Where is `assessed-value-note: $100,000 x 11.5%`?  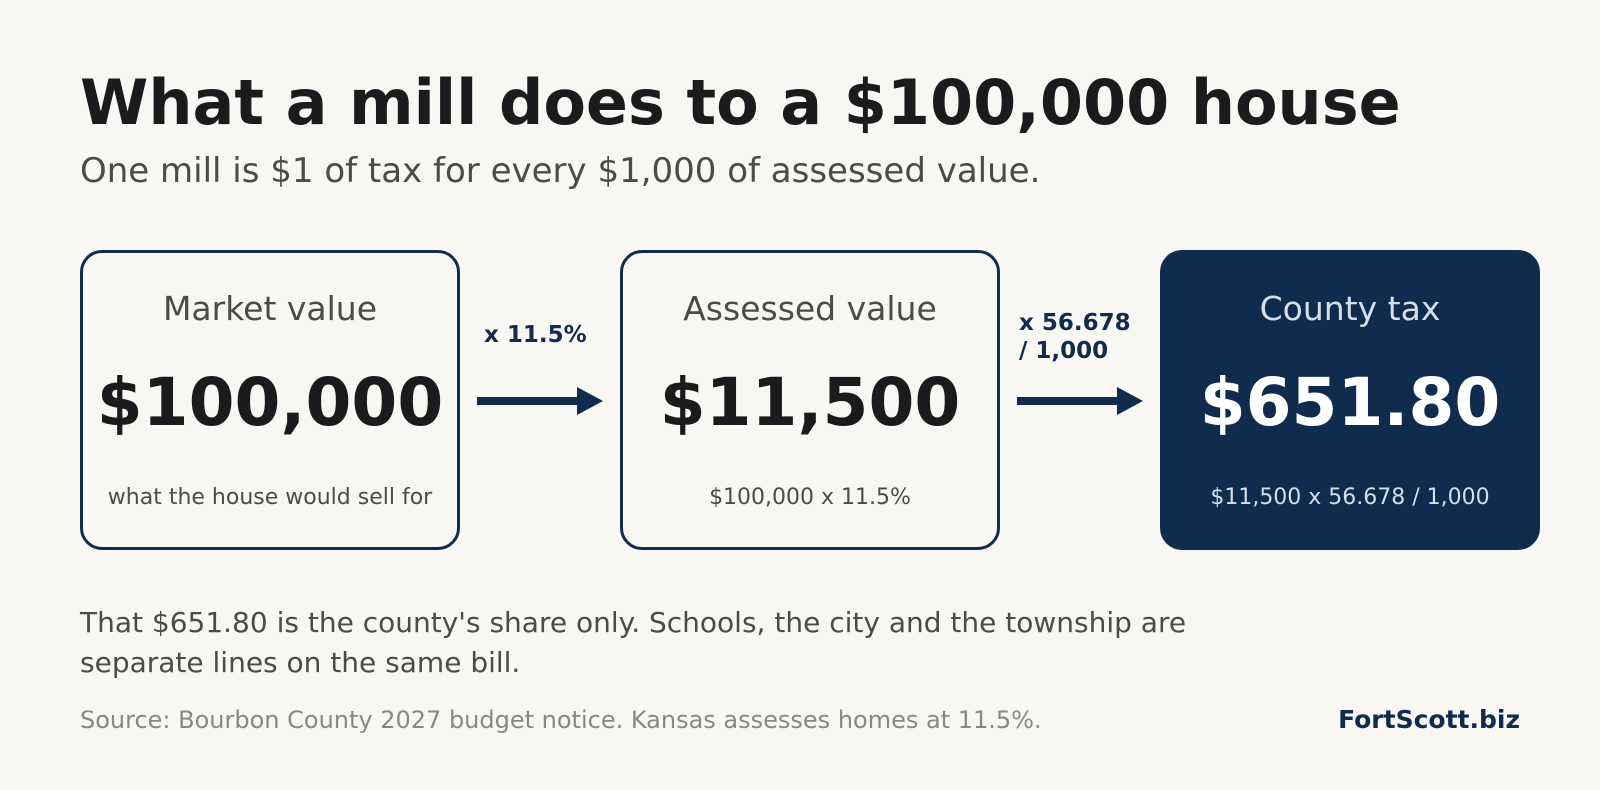
assessed-value-note: $100,000 x 11.5% is located at coordinates (810, 497).